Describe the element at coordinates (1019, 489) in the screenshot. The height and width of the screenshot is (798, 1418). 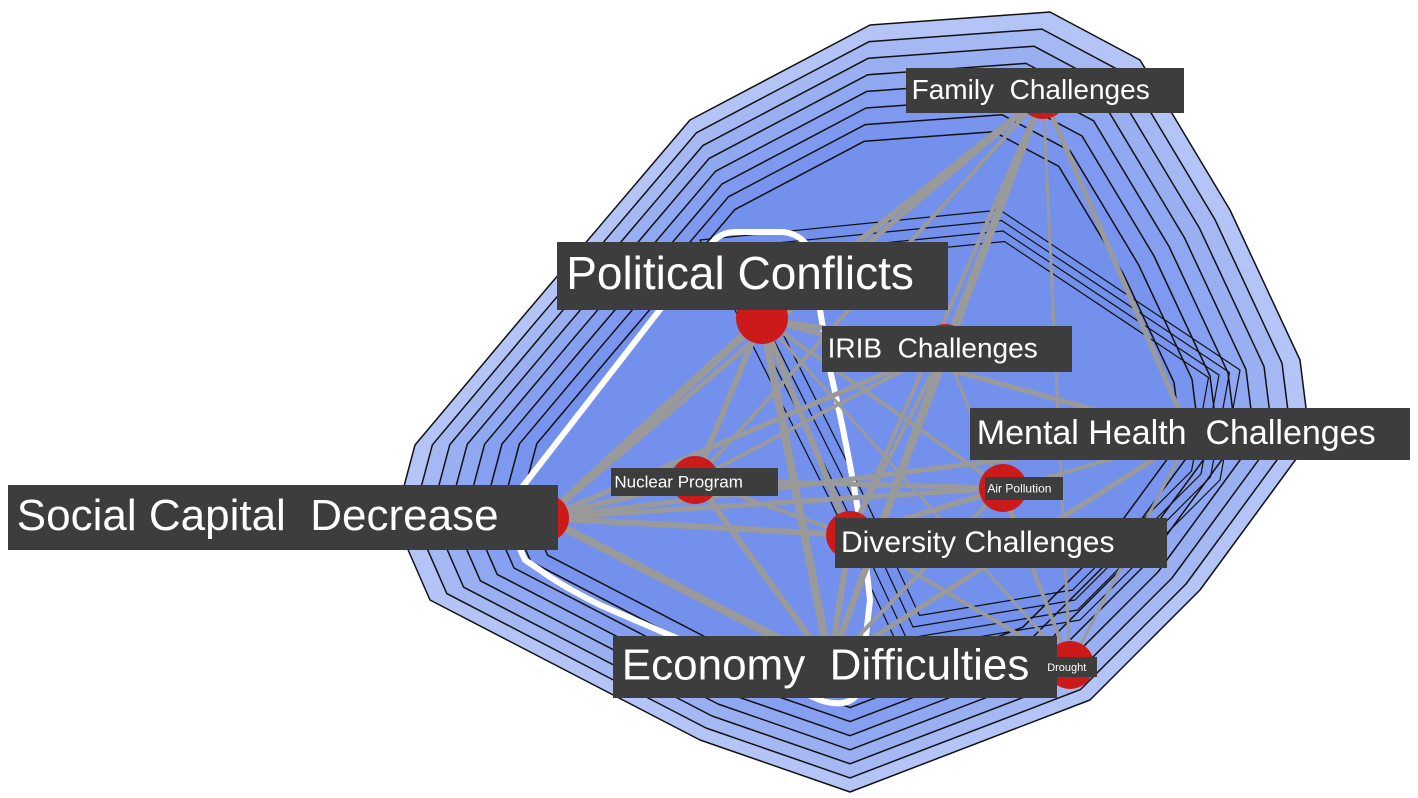
I see `label-text: Air Pollution` at that location.